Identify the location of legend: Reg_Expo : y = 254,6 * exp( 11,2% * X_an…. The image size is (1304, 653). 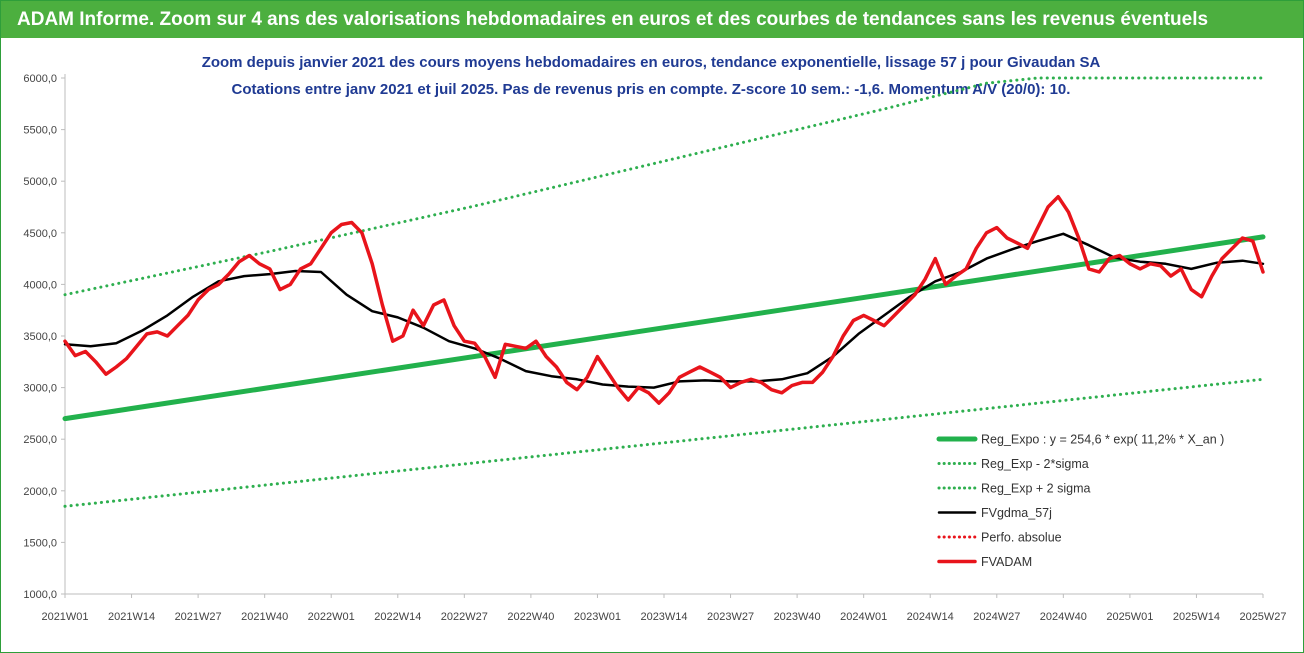
(1080, 501).